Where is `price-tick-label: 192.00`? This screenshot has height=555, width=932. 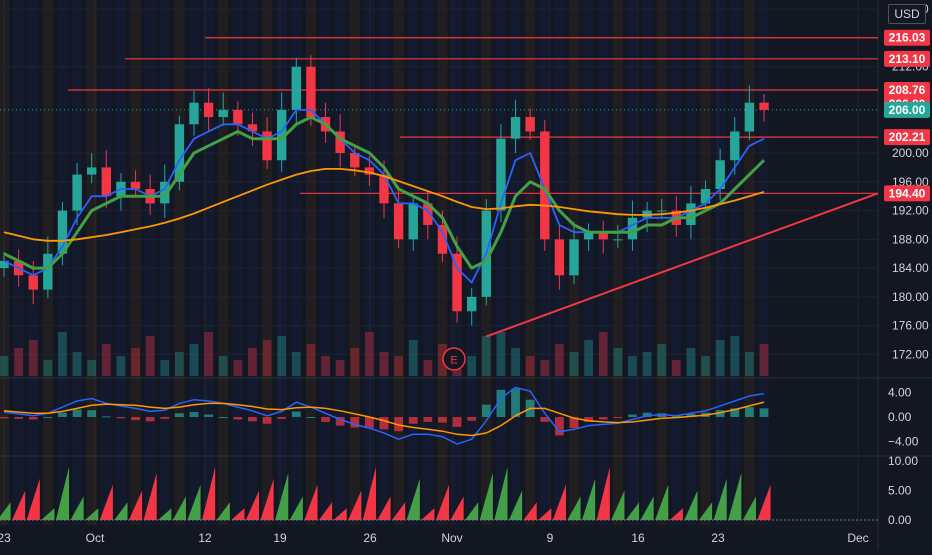 price-tick-label: 192.00 is located at coordinates (910, 211).